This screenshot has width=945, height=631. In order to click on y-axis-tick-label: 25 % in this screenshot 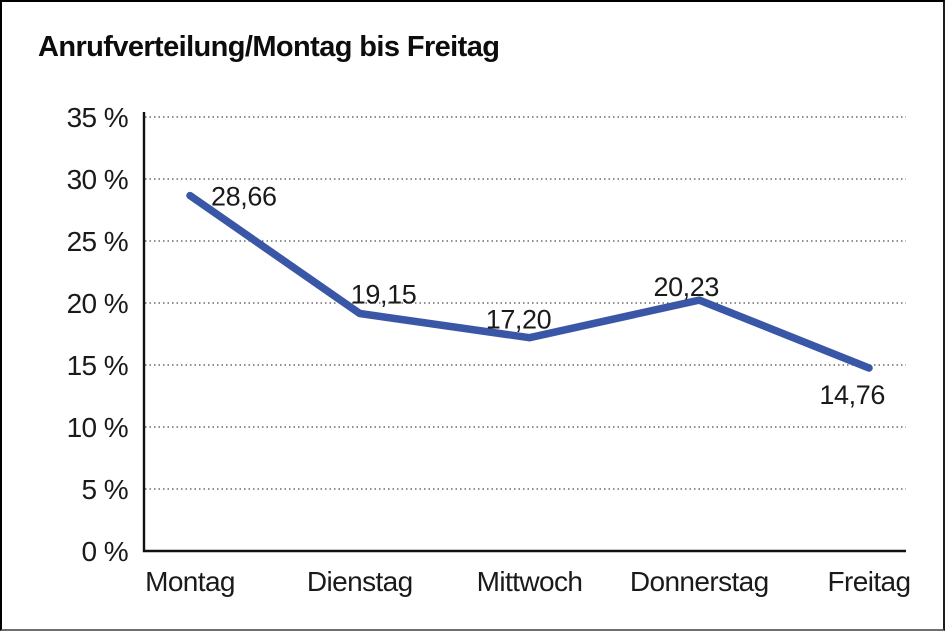, I will do `click(97, 241)`.